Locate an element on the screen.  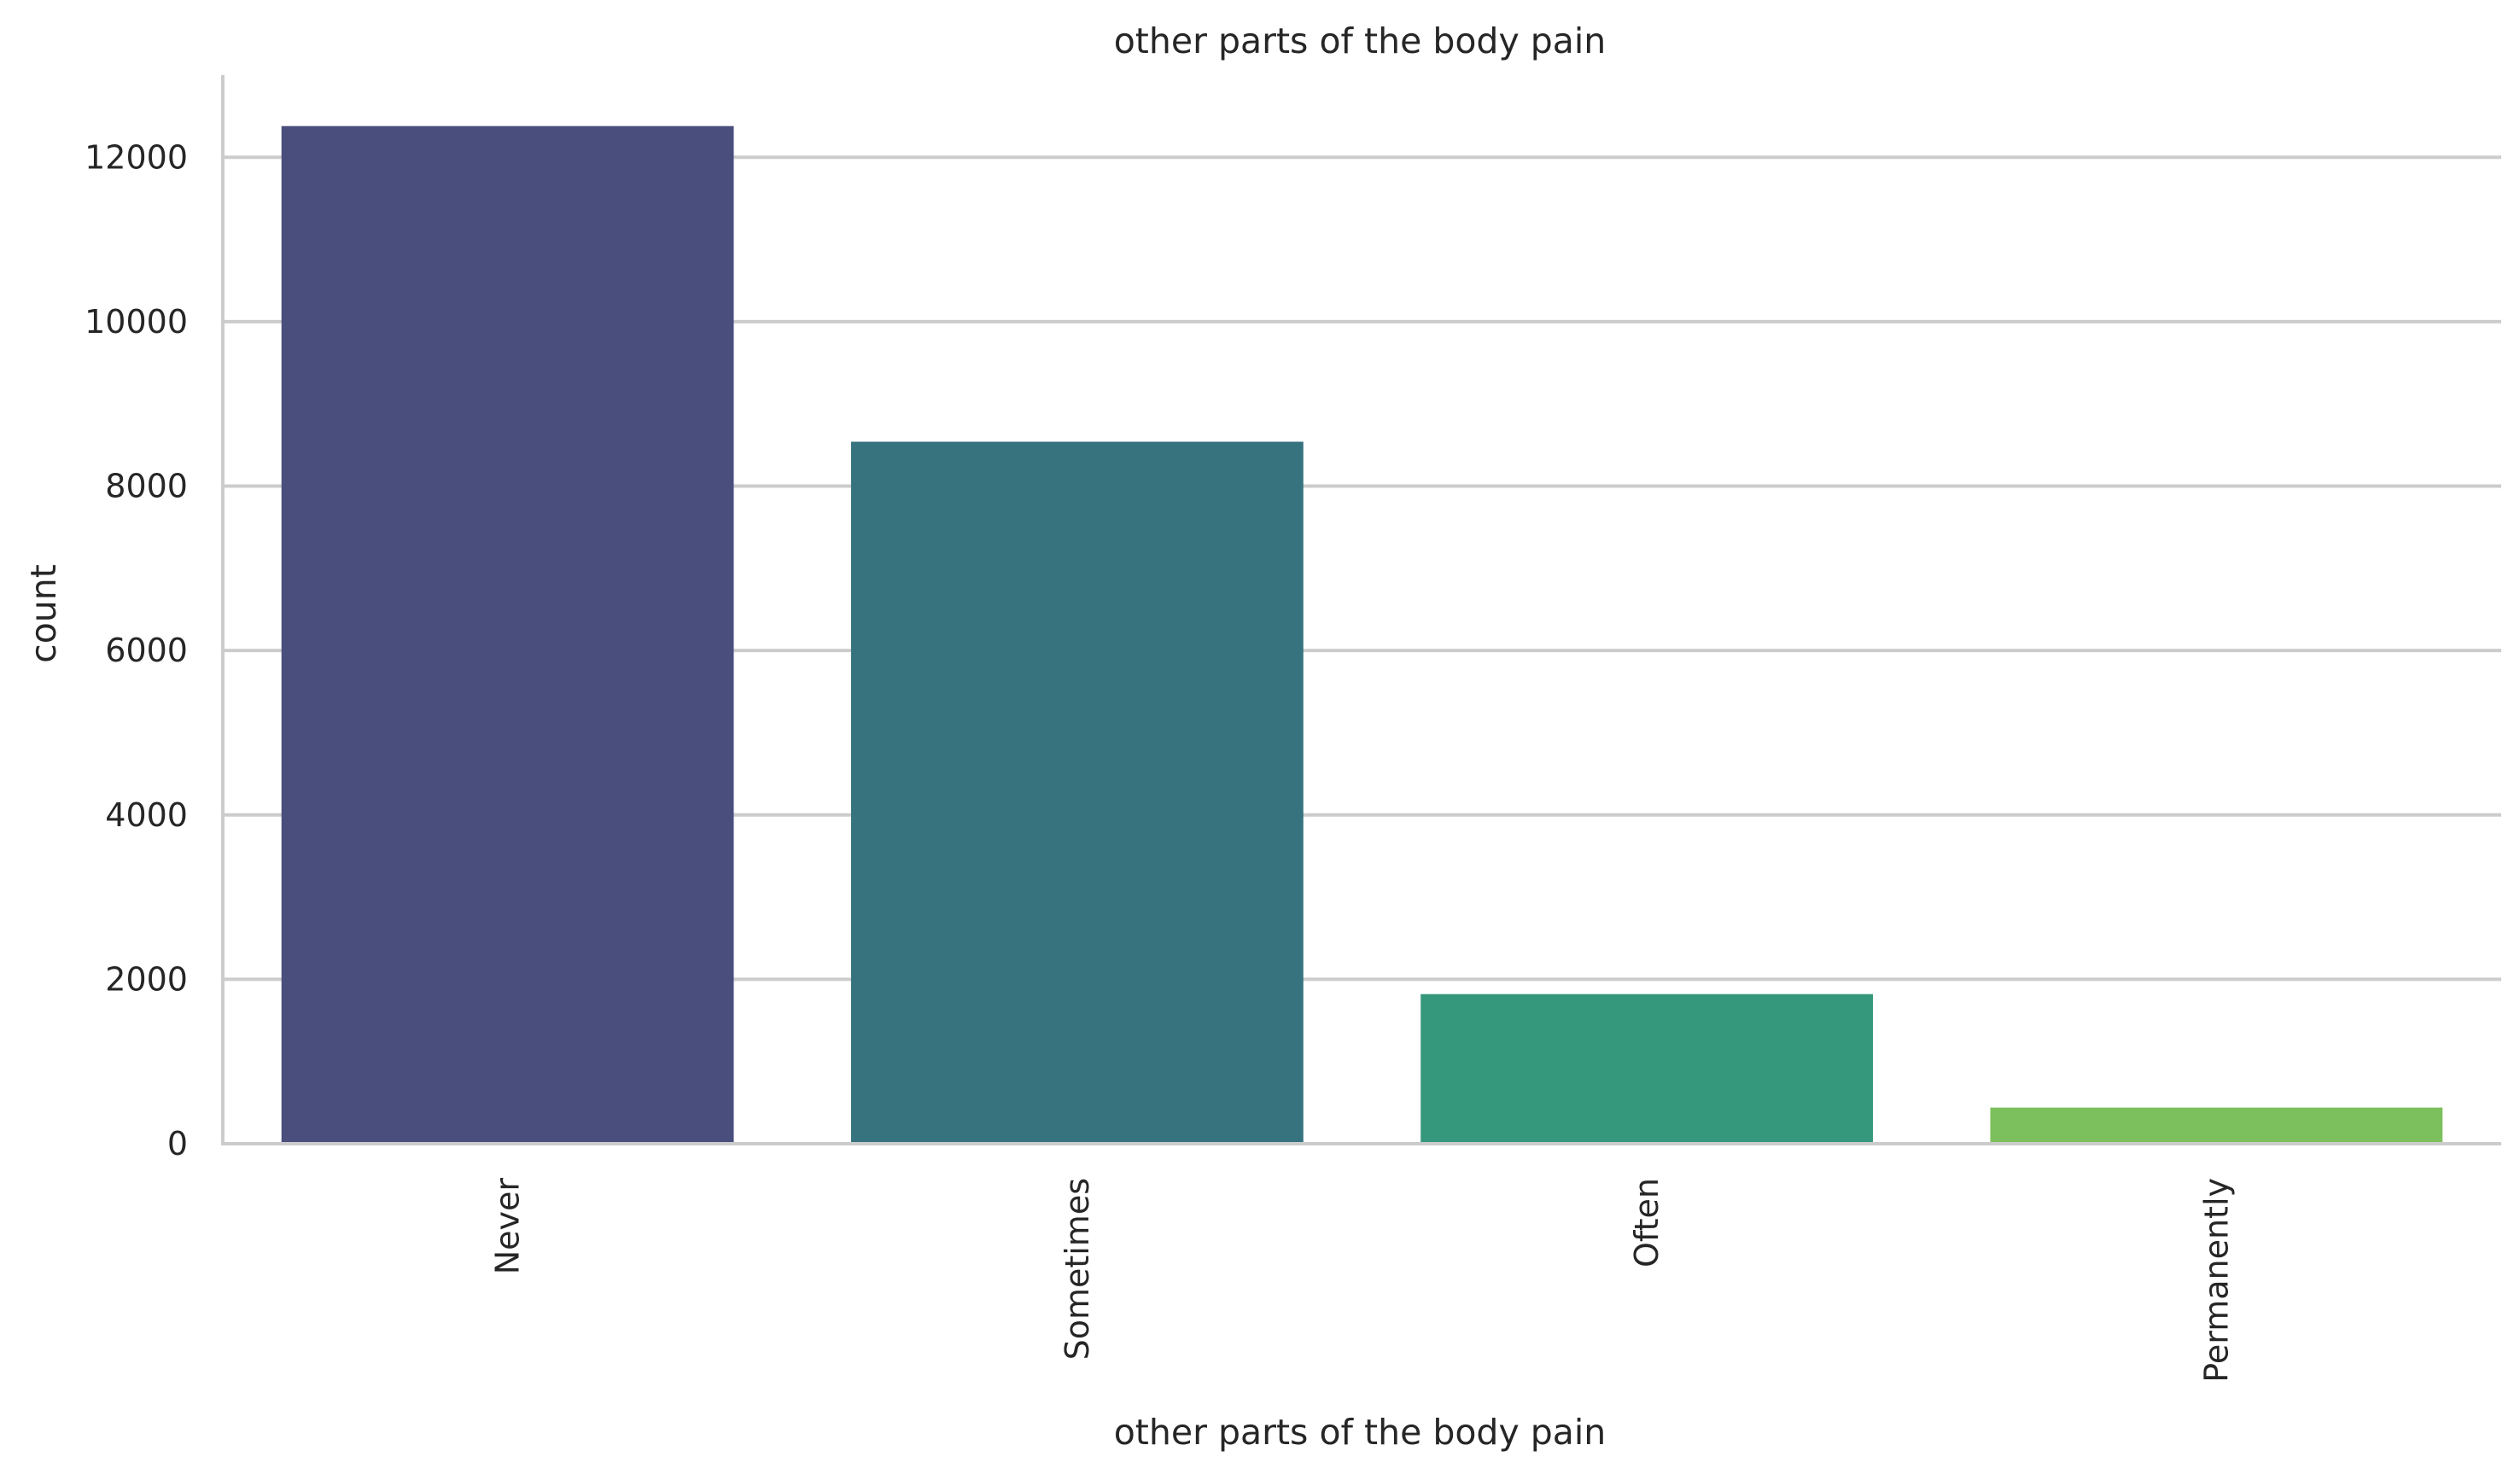
y-tick-label: 0 is located at coordinates (177, 1143).